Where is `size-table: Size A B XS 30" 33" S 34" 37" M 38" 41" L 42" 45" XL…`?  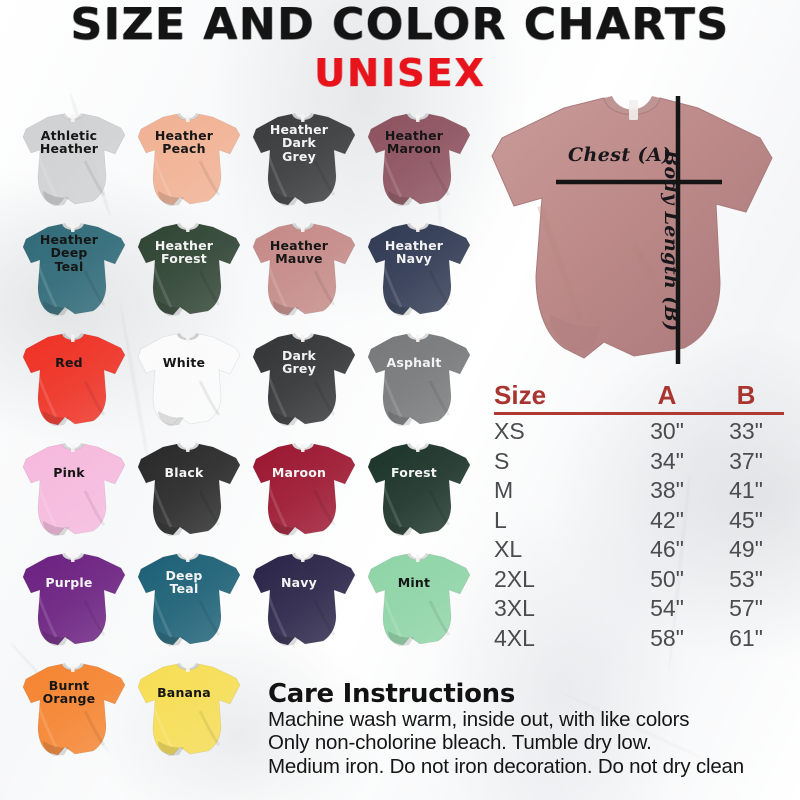
size-table: Size A B XS 30" 33" S 34" 37" M 38" 41" L 42" 45" XL… is located at coordinates (639, 516).